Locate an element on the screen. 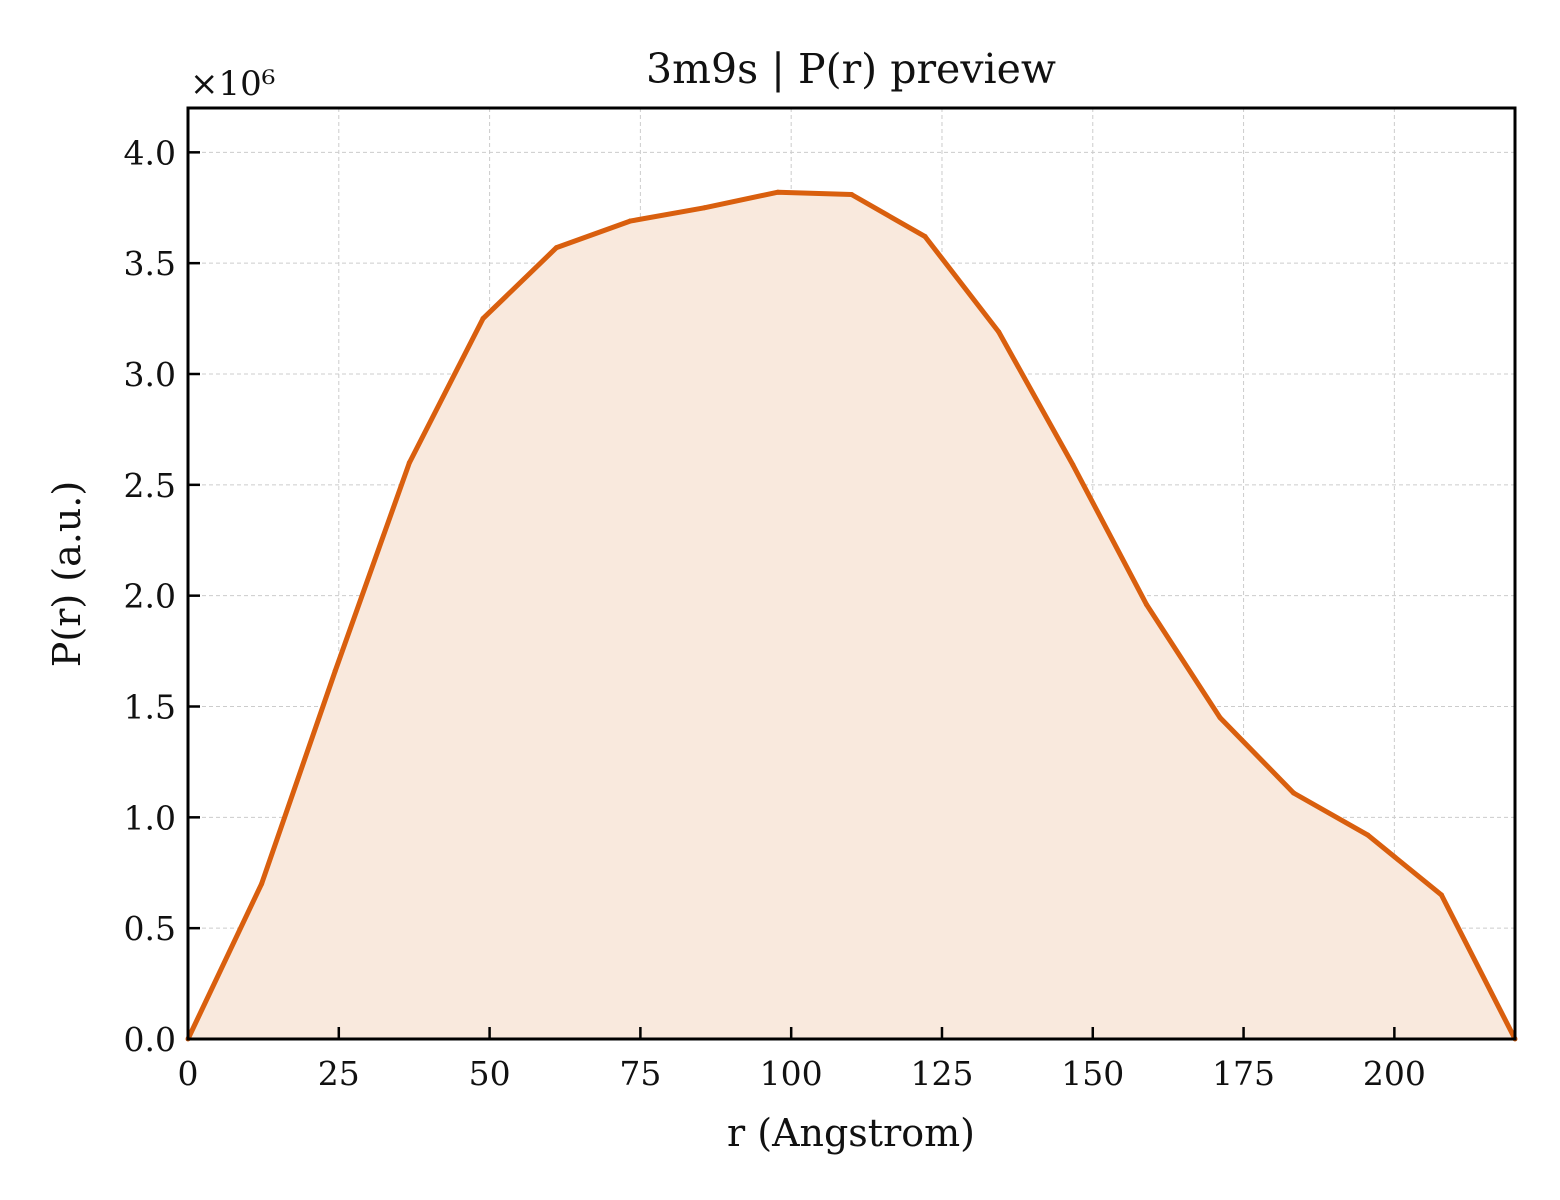 Image resolution: width=1560 pixels, height=1200 pixels. y-tick-label: 2.0 is located at coordinates (150, 596).